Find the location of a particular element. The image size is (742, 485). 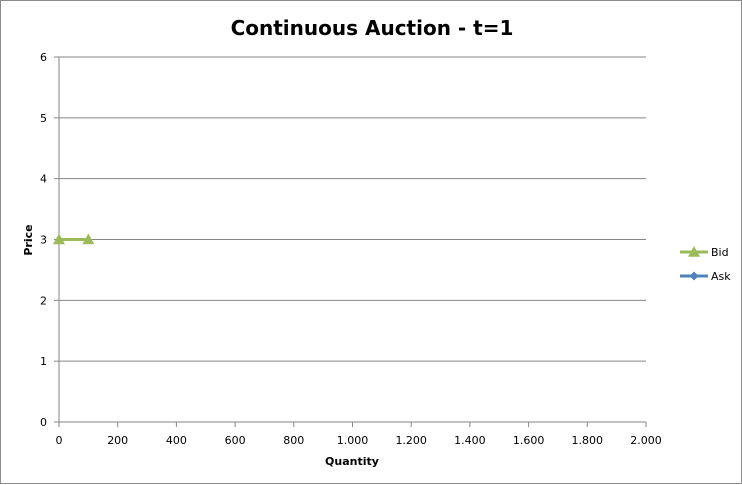

x-tick-label: 1.400 is located at coordinates (470, 440).